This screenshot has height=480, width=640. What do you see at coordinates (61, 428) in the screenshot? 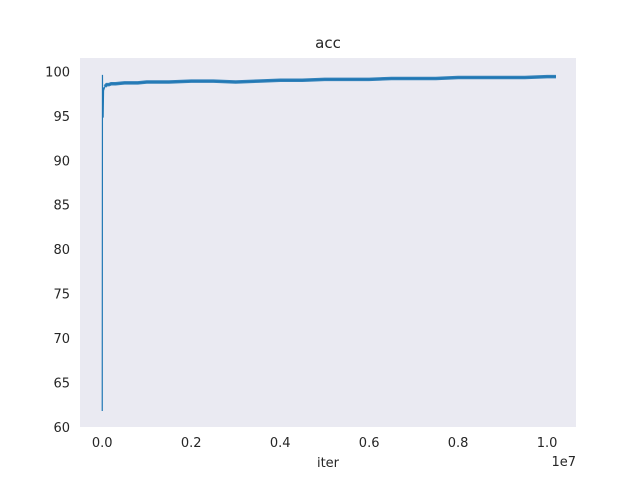
I see `y-tick-label: 60` at bounding box center [61, 428].